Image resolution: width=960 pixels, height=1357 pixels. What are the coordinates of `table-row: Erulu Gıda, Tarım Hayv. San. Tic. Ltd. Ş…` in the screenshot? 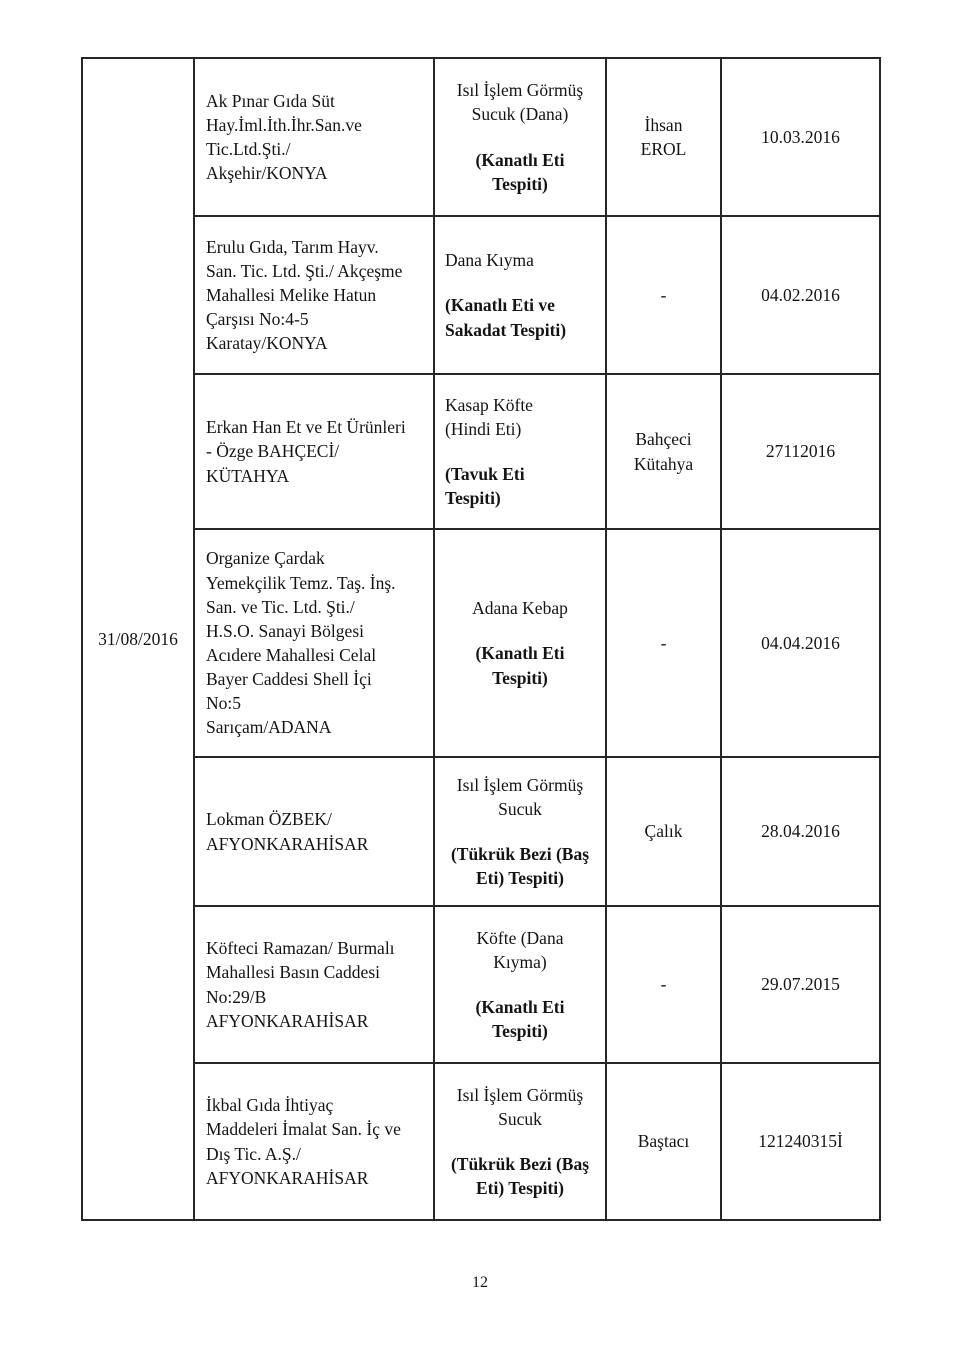 It's located at (481, 295).